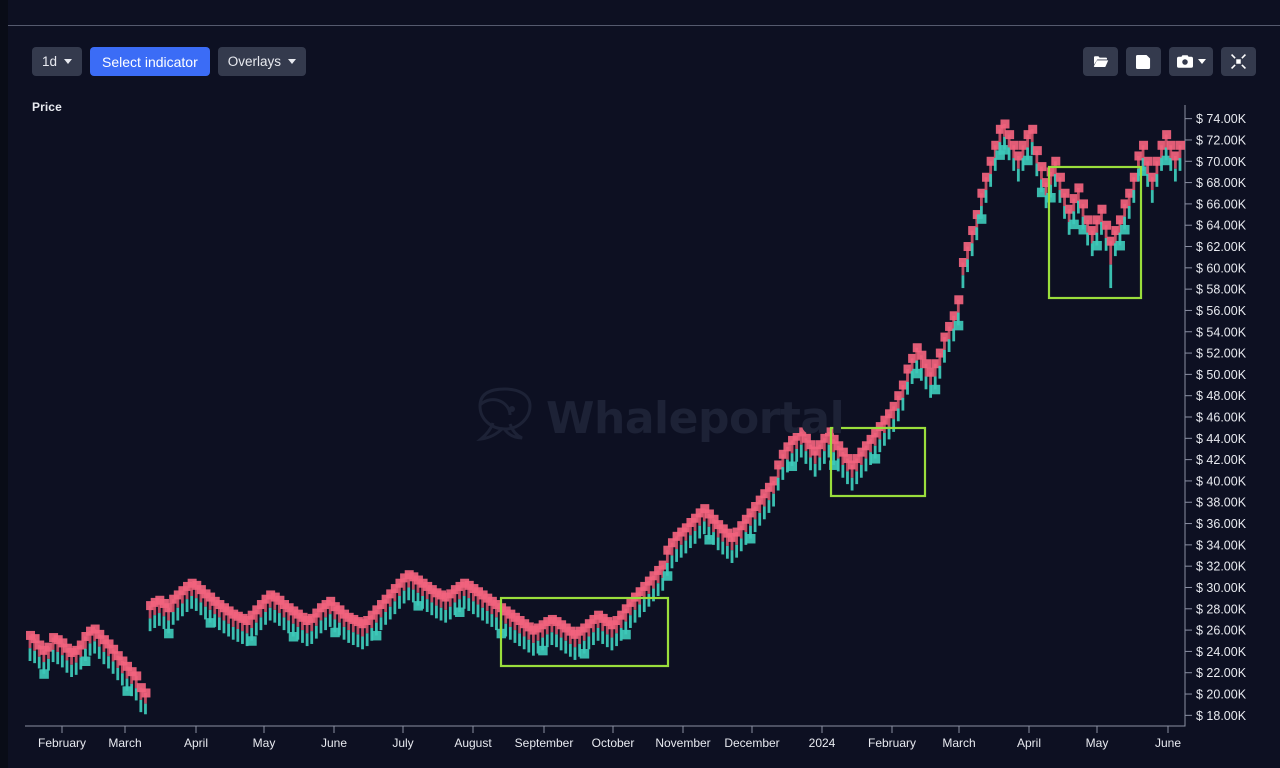  Describe the element at coordinates (47, 107) in the screenshot. I see `chart-panel-title: Price` at that location.